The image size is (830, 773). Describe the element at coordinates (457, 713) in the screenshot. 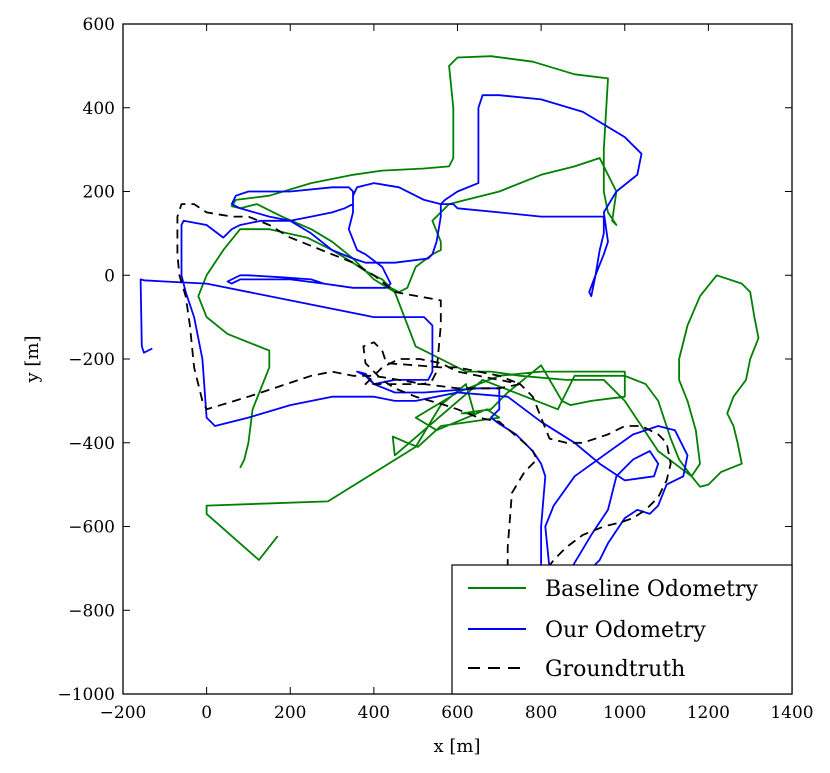

I see `x-tick-label: 600` at that location.